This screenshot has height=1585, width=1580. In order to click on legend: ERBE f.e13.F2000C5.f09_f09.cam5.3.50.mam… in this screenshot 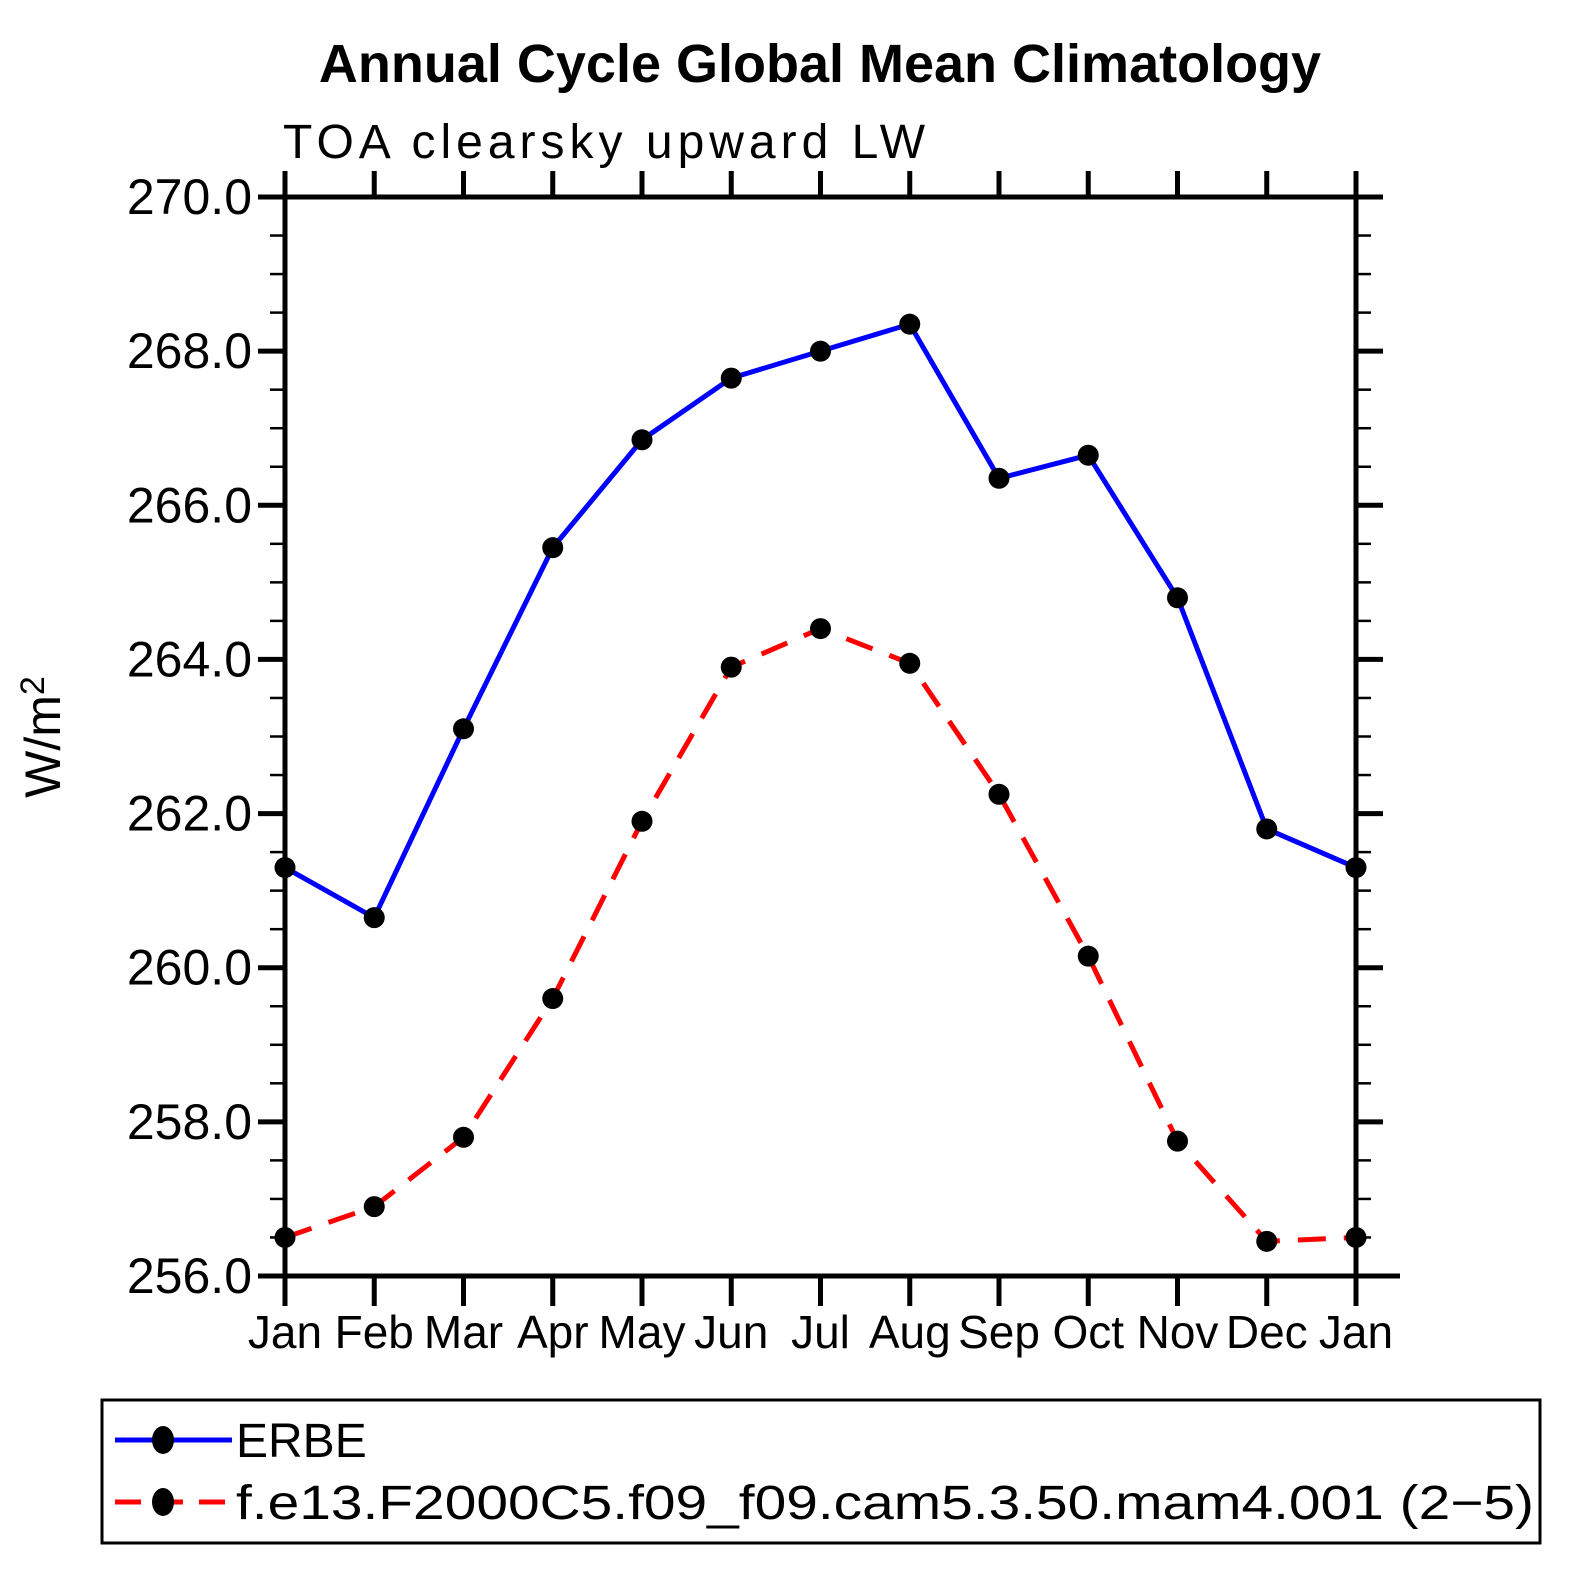, I will do `click(821, 1471)`.